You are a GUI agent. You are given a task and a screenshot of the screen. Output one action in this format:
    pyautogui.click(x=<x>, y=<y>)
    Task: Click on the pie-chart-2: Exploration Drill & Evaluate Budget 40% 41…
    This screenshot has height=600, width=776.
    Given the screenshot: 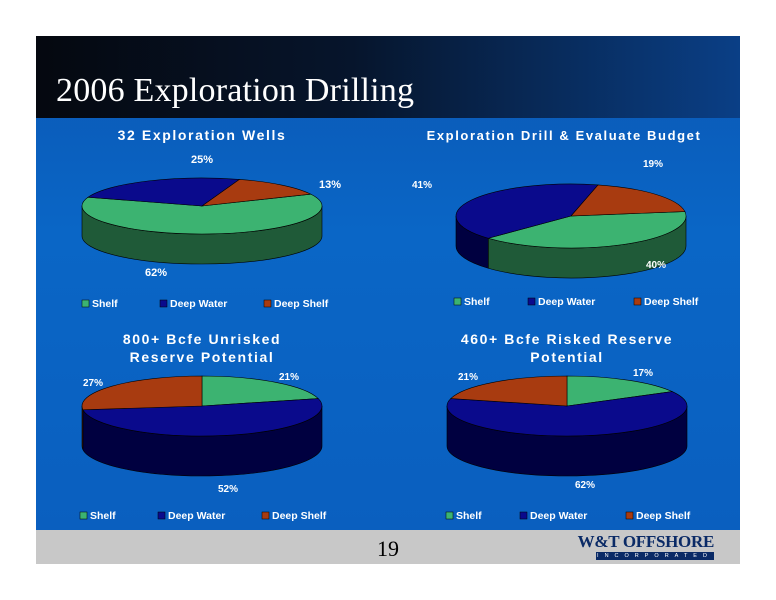 What is the action you would take?
    pyautogui.click(x=557, y=218)
    